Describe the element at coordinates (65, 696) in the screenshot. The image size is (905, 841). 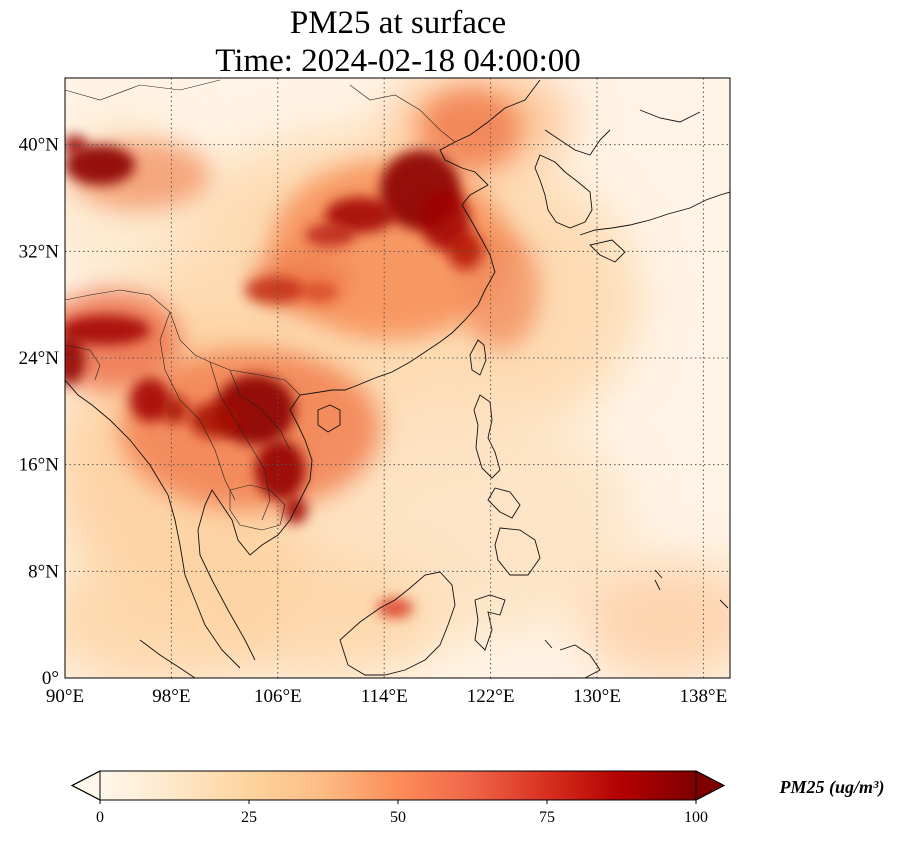
I see `lon-tick-label: 90°E` at that location.